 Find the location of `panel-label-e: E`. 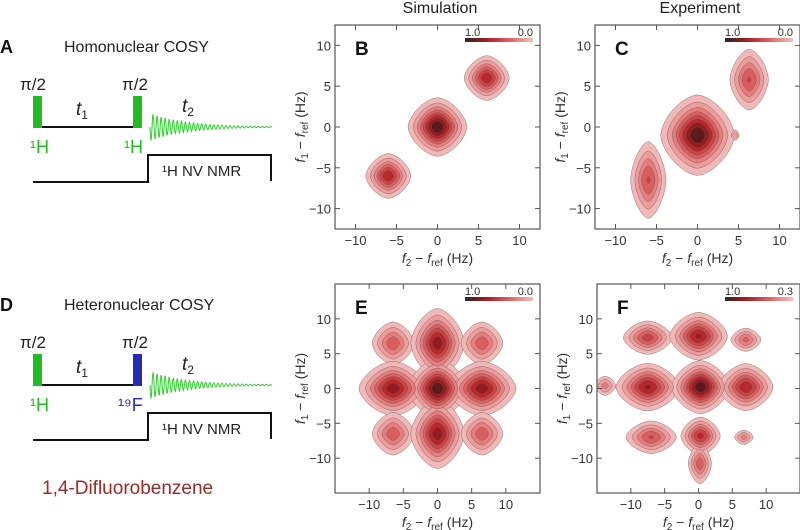

panel-label-e: E is located at coordinates (361, 308).